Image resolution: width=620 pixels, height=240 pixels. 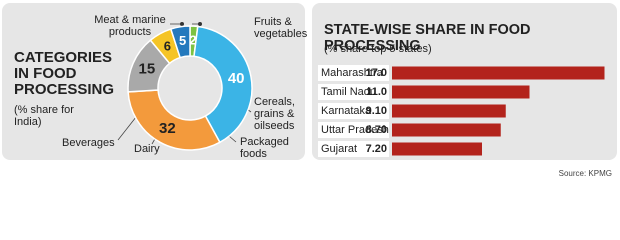 I want to click on right-subtitle: (% share top 5 states), so click(x=378, y=49).